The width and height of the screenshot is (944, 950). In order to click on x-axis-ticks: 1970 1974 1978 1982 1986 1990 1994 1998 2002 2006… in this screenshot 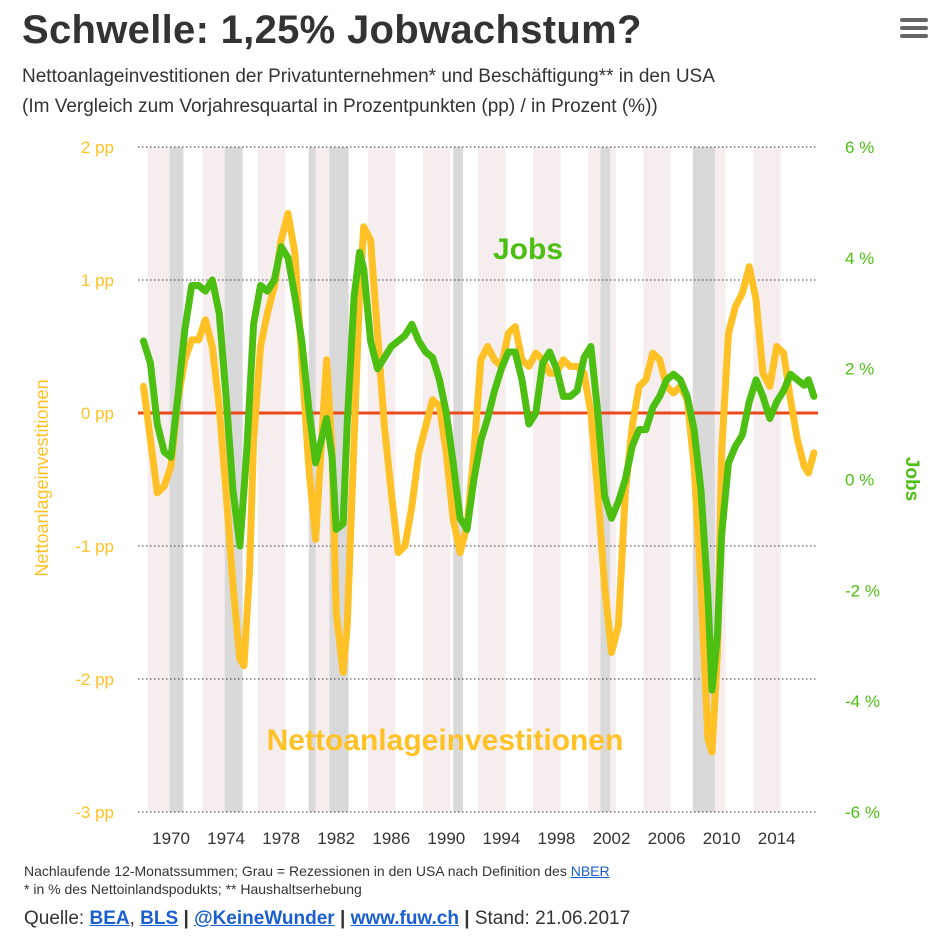, I will do `click(473, 838)`.